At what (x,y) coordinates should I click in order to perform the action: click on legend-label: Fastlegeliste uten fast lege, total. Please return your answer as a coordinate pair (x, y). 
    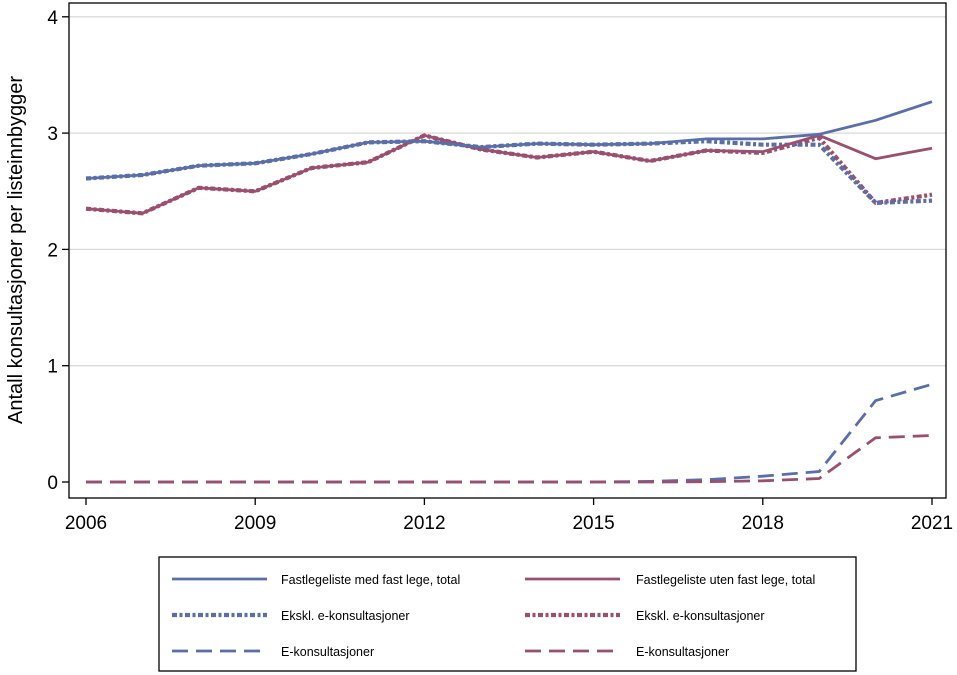
    Looking at the image, I should click on (725, 580).